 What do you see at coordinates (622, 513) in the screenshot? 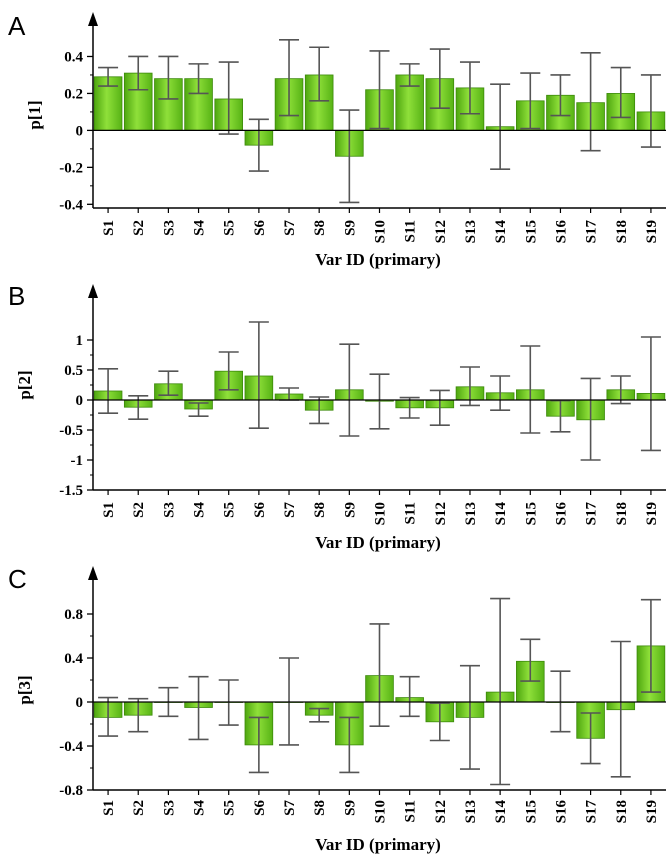
I see `x-tick-label-S18: S18` at bounding box center [622, 513].